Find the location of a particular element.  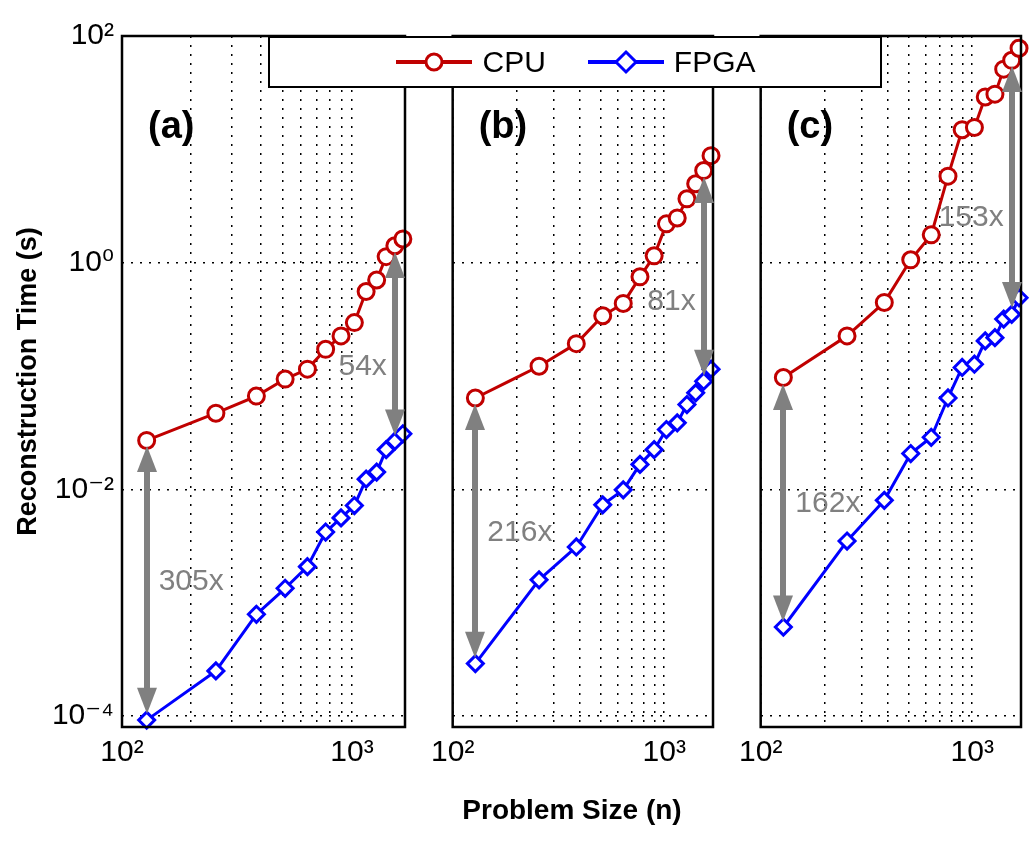

annotation: 54x is located at coordinates (362, 365).